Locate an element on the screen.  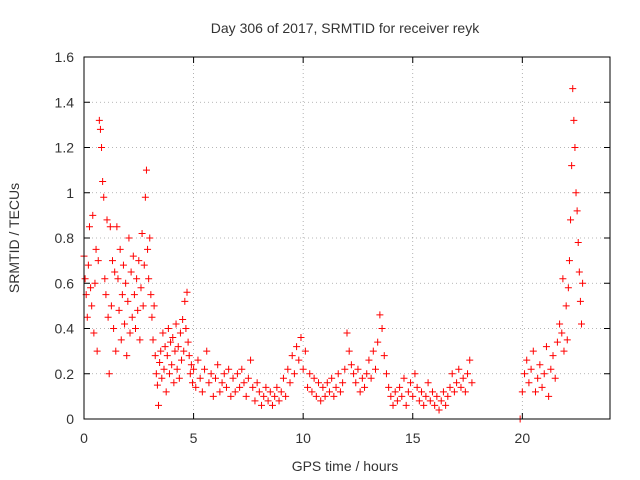
x-tick-label: 5 is located at coordinates (194, 438).